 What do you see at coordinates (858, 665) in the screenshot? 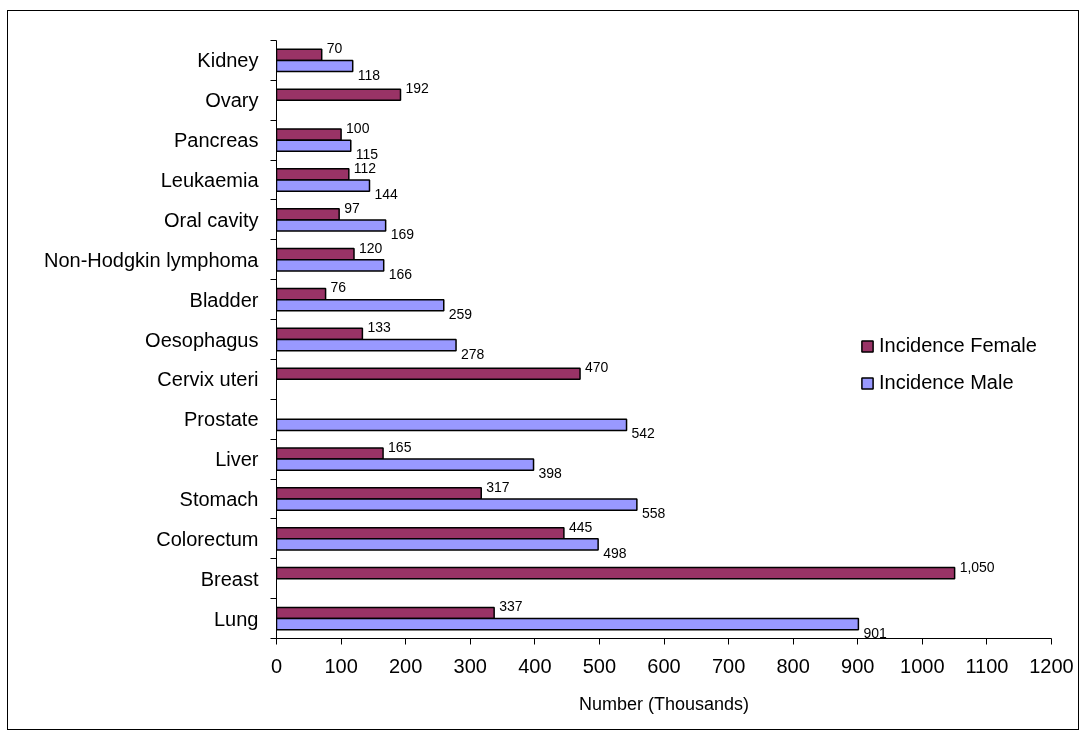
I see `x-tick-label: 900` at bounding box center [858, 665].